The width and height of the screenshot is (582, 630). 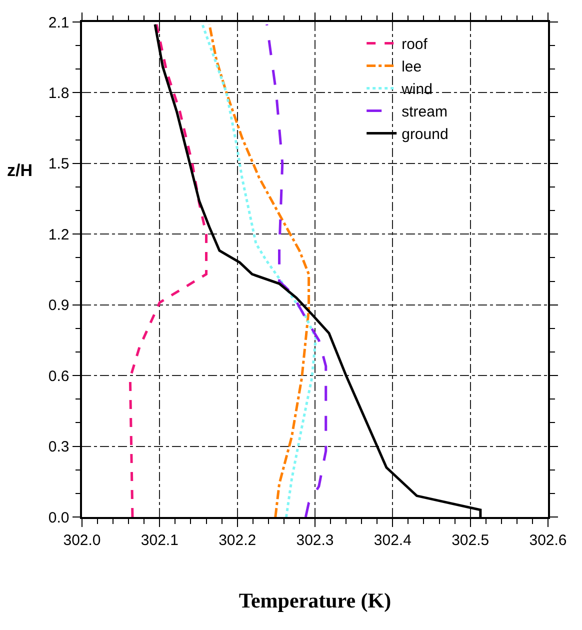 I want to click on y-axis-title: z/H, so click(x=19, y=170).